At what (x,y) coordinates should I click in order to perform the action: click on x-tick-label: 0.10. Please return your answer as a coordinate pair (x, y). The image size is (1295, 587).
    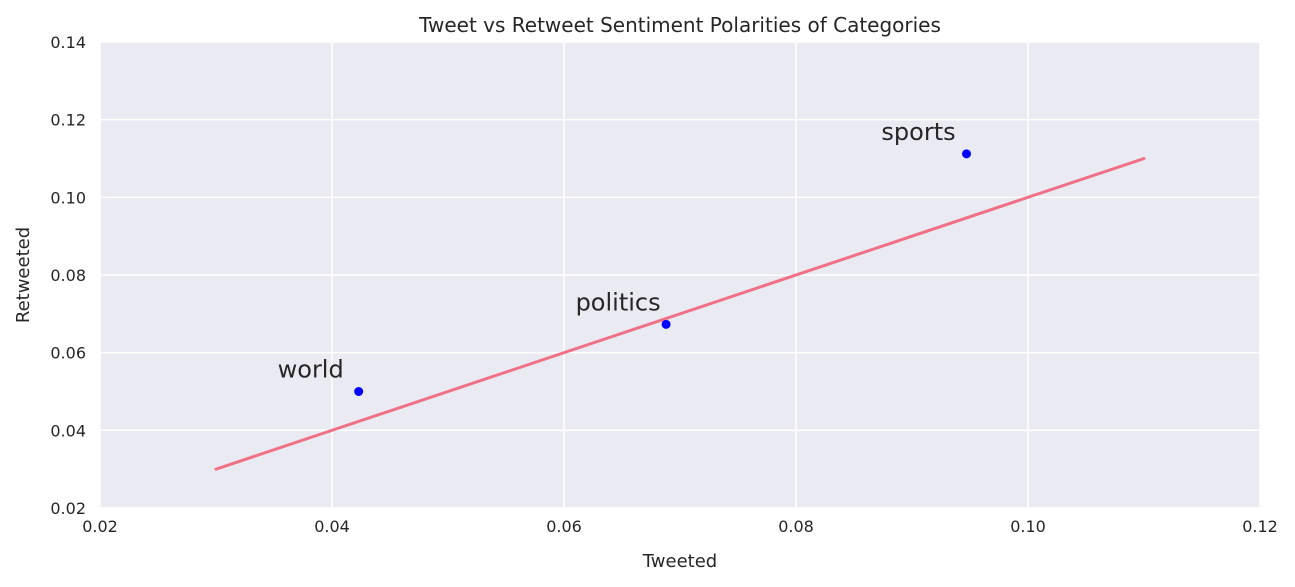
    Looking at the image, I should click on (1028, 526).